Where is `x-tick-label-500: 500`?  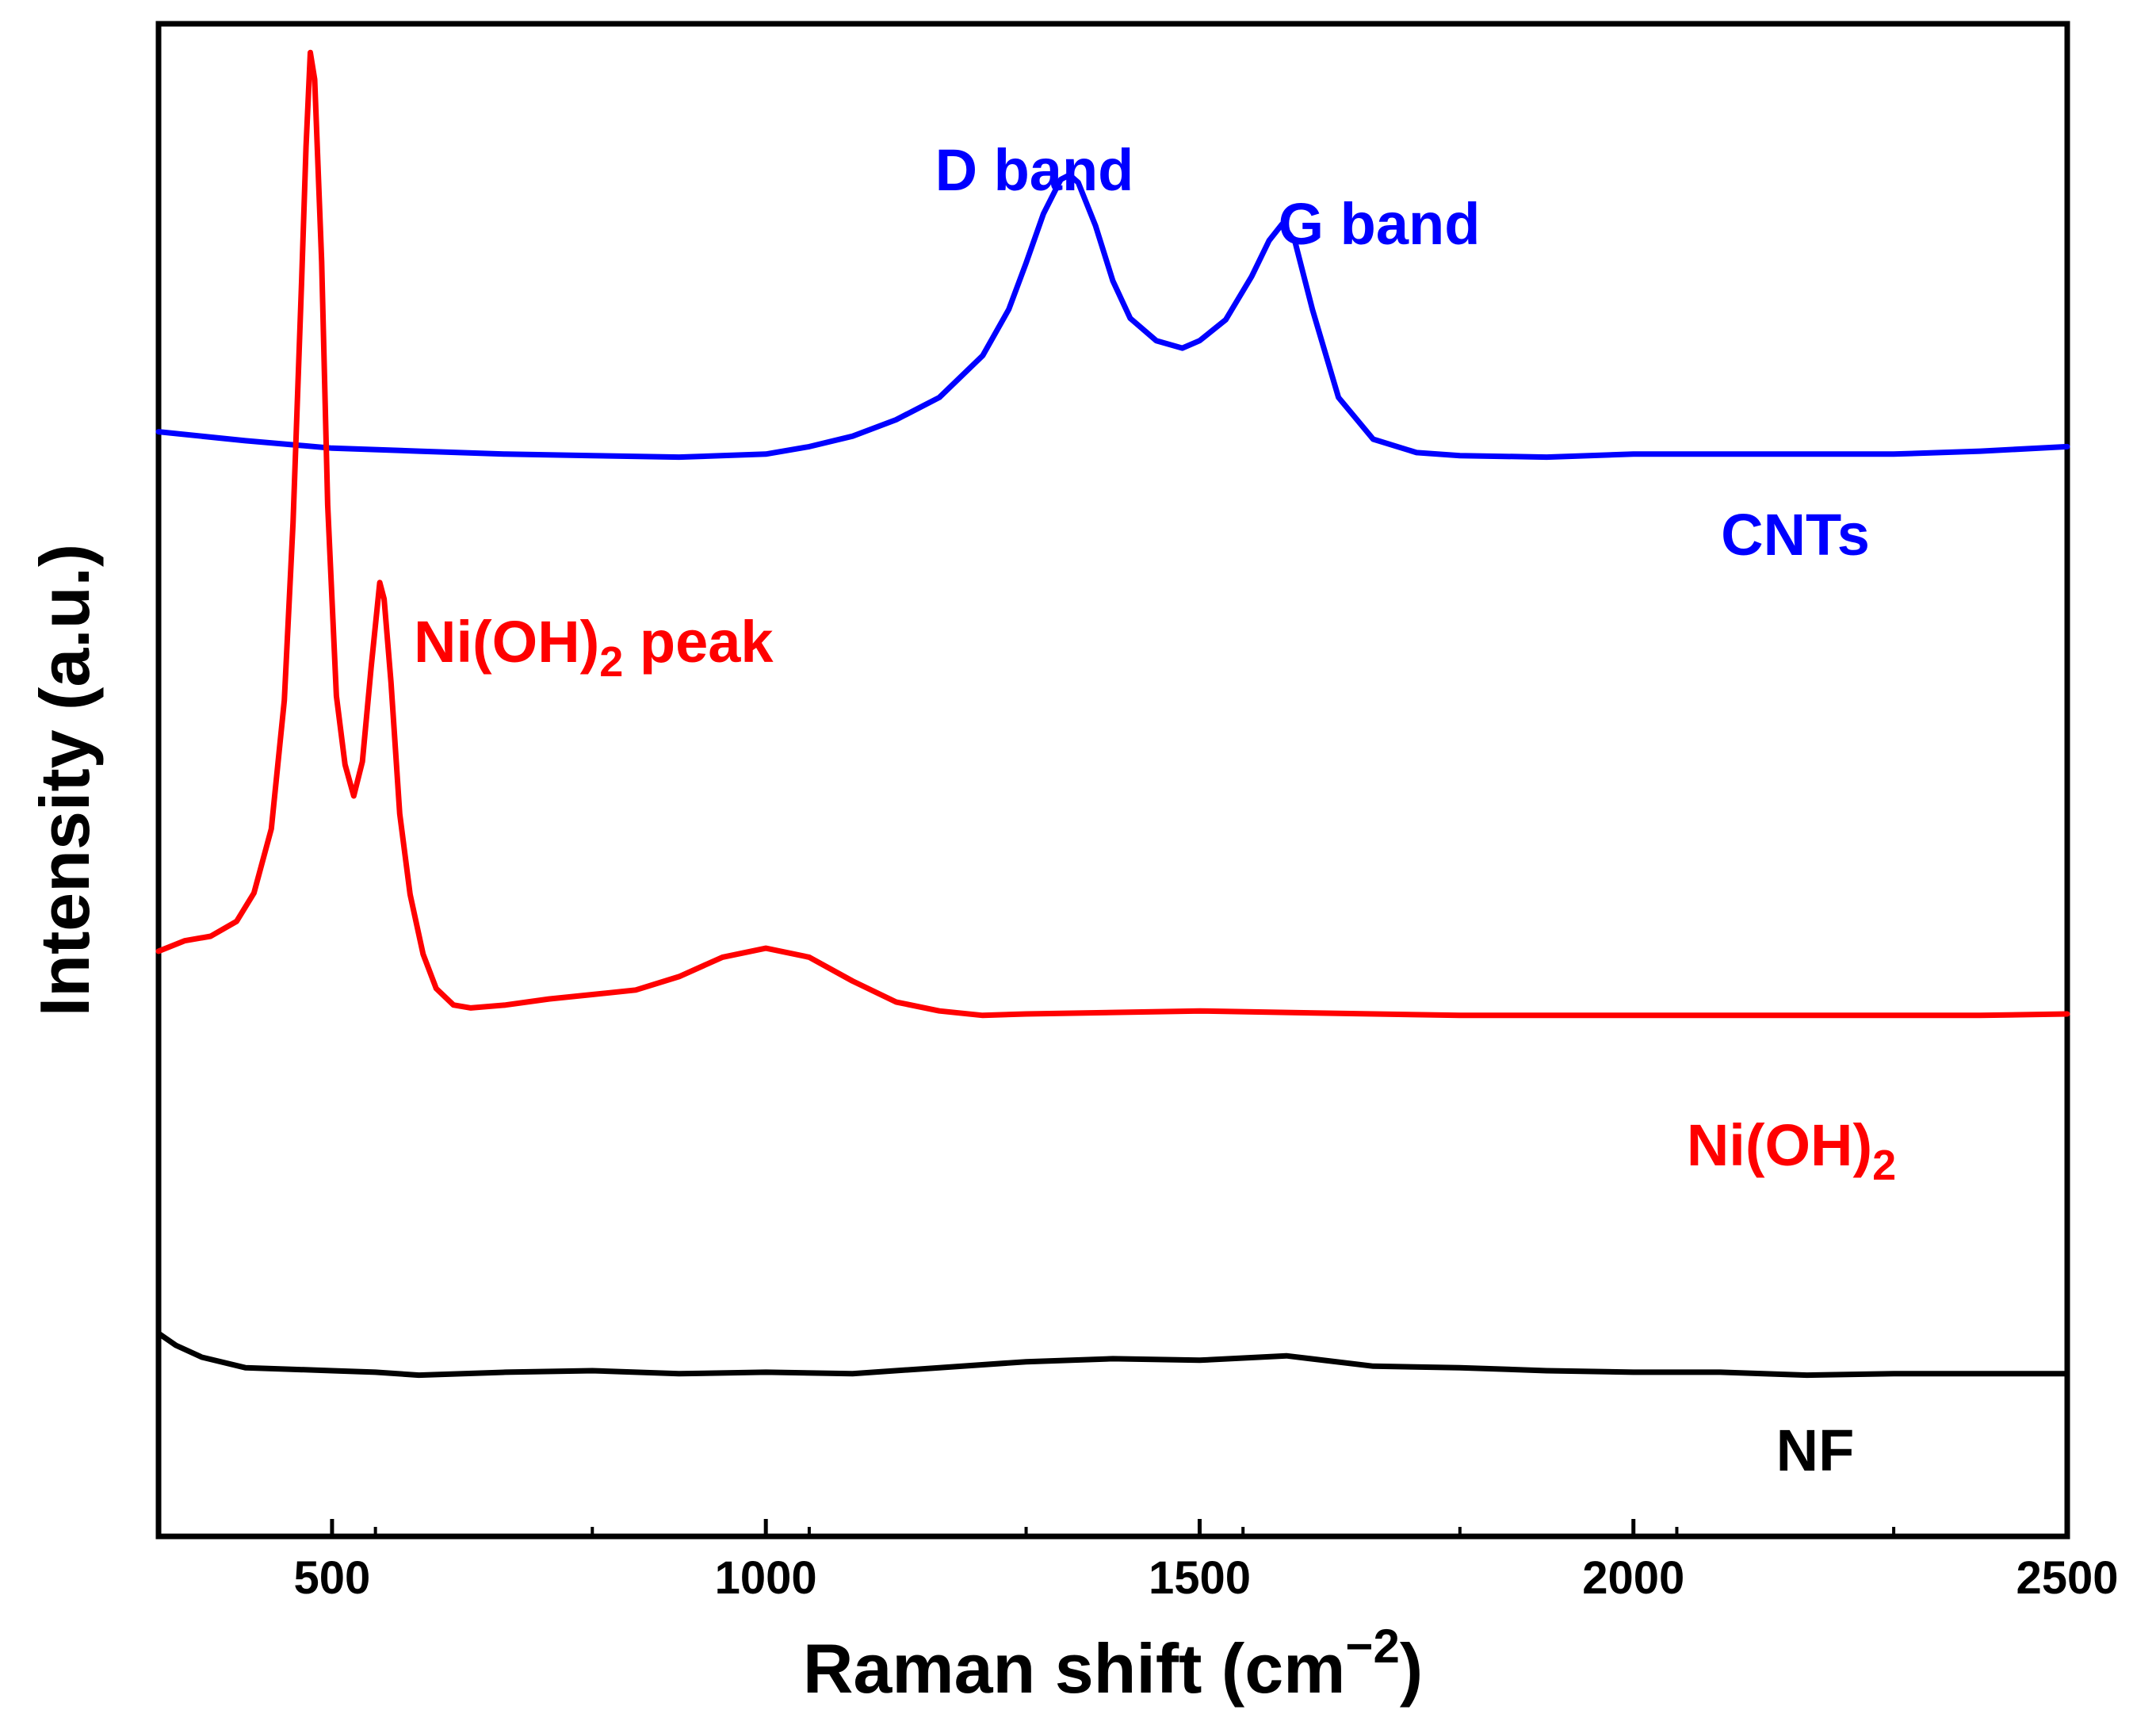 x-tick-label-500: 500 is located at coordinates (332, 1578).